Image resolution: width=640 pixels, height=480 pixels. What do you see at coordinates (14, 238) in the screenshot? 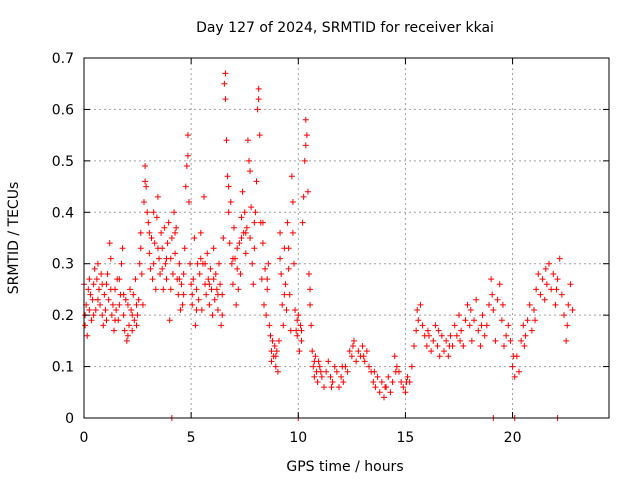
I see `y-axis-title: SRMTID / TECUs` at bounding box center [14, 238].